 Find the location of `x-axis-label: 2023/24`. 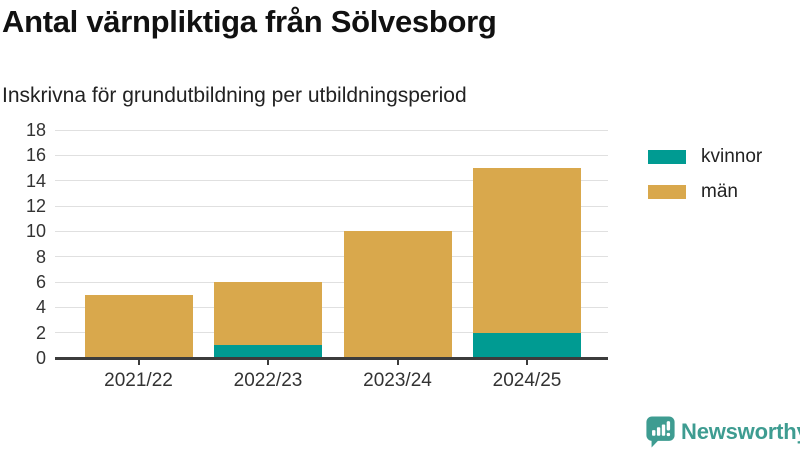

x-axis-label: 2023/24 is located at coordinates (397, 380).